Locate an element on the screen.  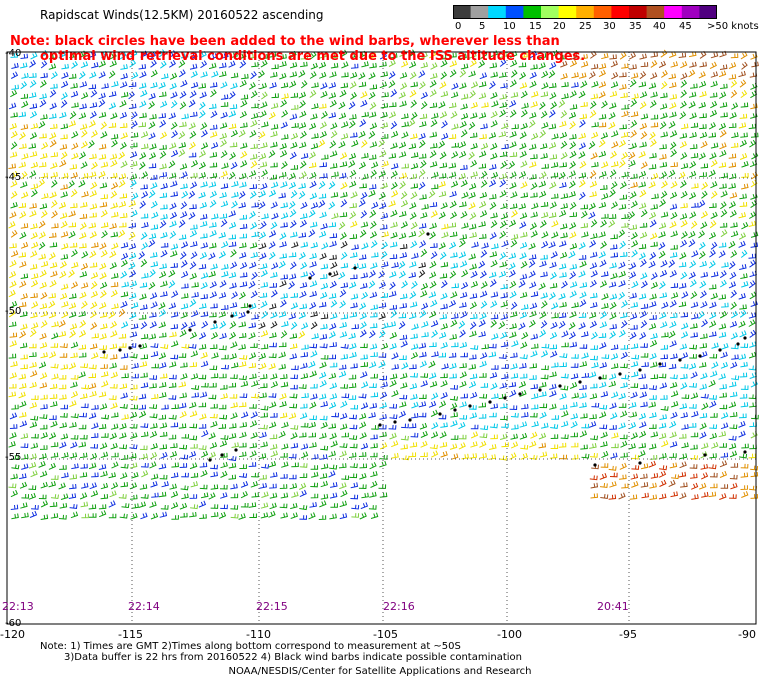
colorbar-labels: 0 5 10 15 20 25 30 35 40 45 >50 knots is located at coordinates (606, 28).